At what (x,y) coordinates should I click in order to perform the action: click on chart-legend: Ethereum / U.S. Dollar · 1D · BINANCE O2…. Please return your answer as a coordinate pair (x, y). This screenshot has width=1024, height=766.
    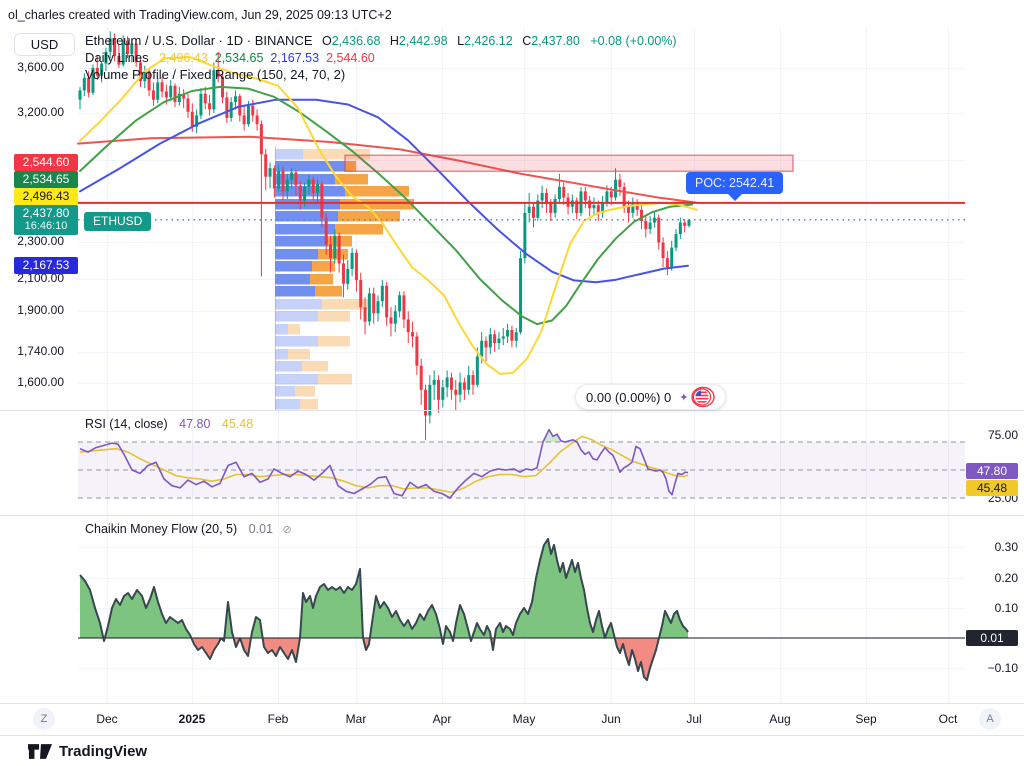
    Looking at the image, I should click on (381, 58).